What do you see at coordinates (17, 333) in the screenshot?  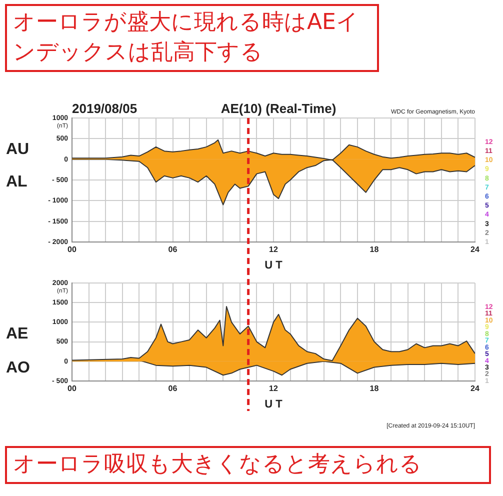 I see `text: AE` at bounding box center [17, 333].